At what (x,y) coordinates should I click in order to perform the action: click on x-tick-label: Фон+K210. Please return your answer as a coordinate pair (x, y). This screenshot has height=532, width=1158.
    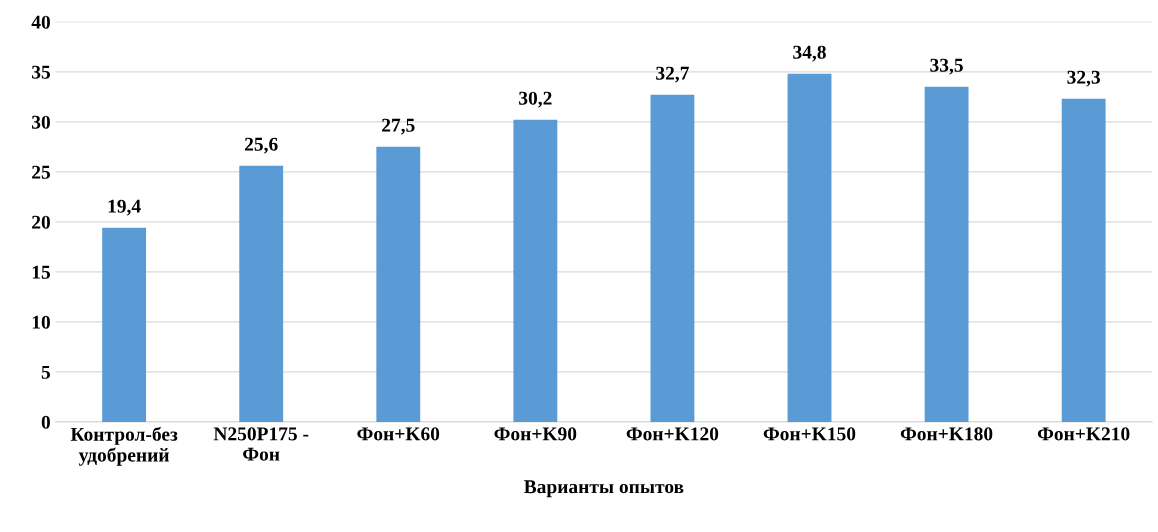
    Looking at the image, I should click on (1083, 434).